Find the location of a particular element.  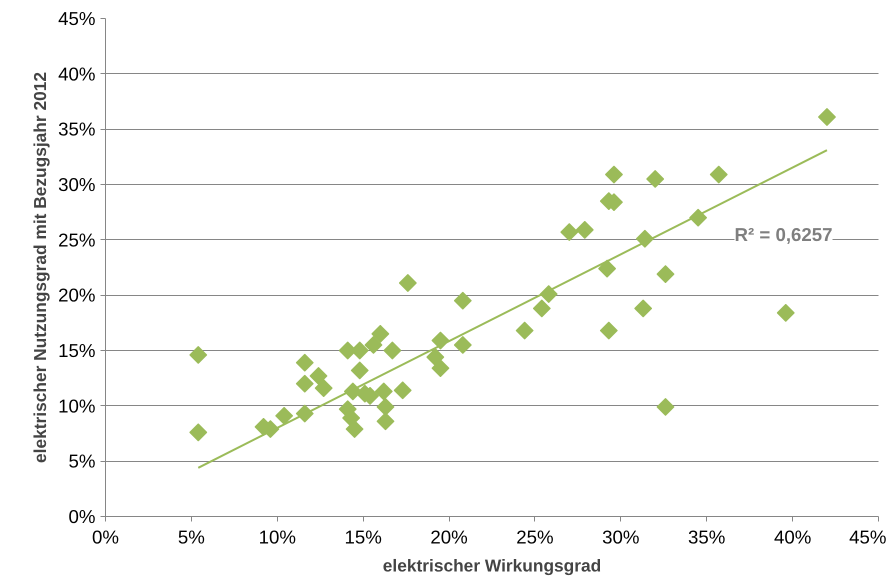

x-tick-label: 45% is located at coordinates (867, 537).